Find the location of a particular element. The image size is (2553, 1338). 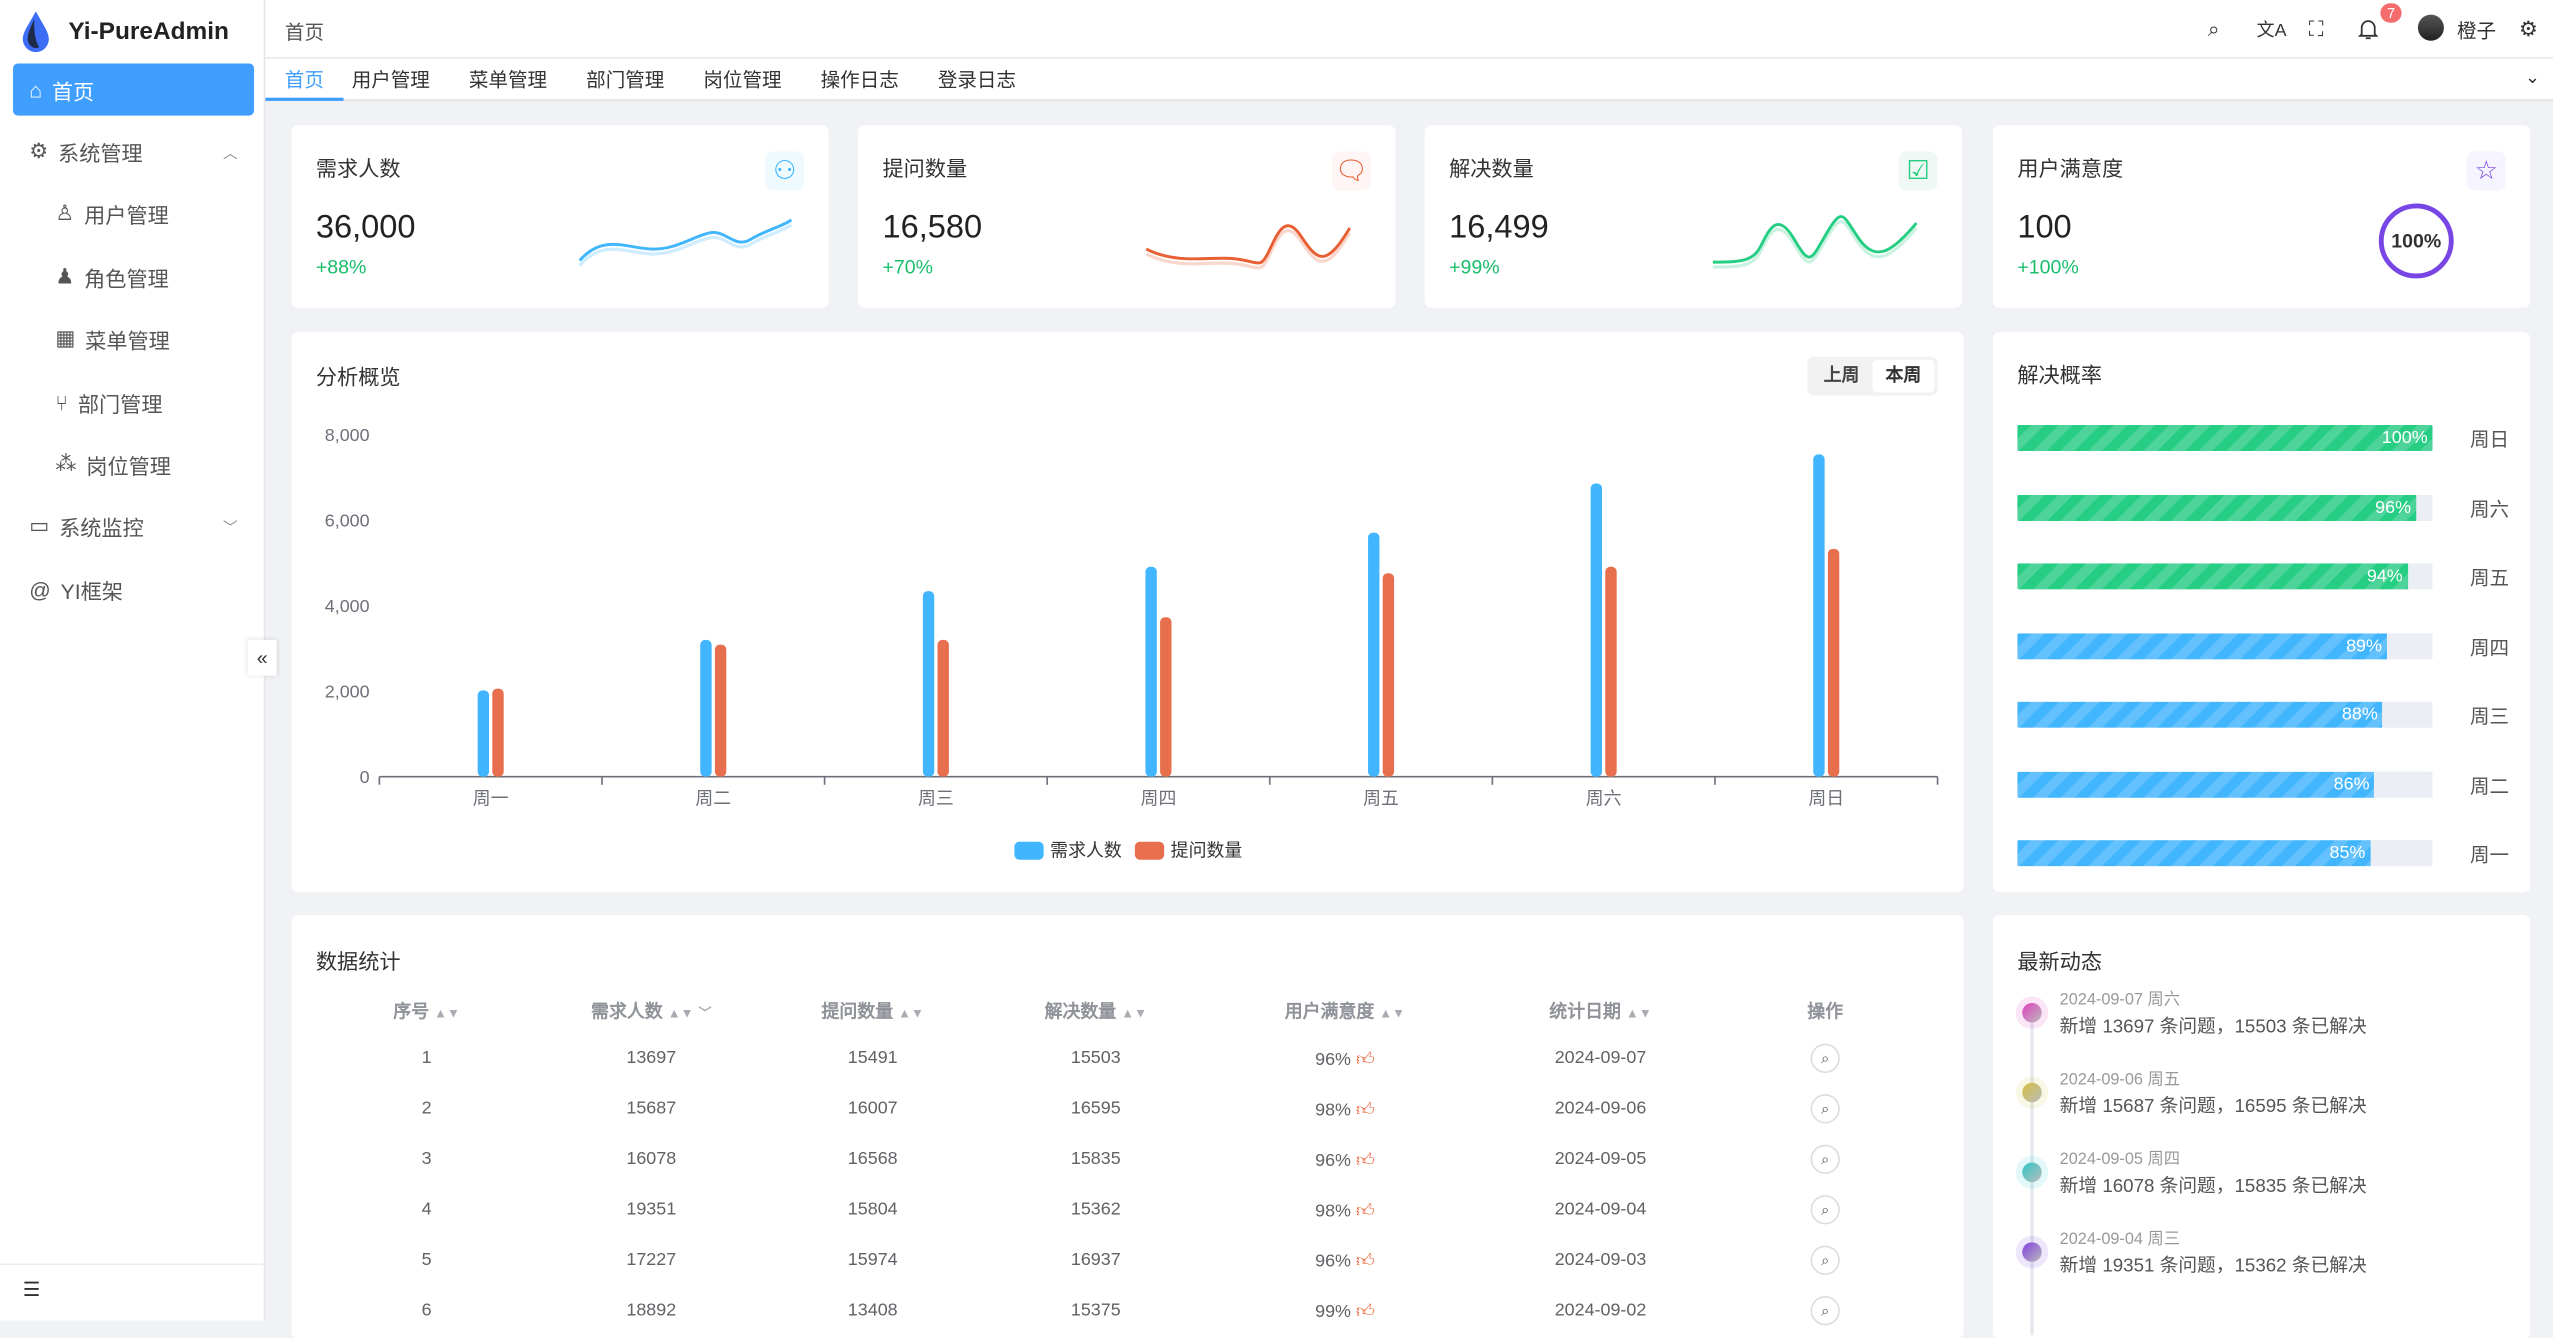

column-header-0: 序号 ▲▼ is located at coordinates (426, 1011).